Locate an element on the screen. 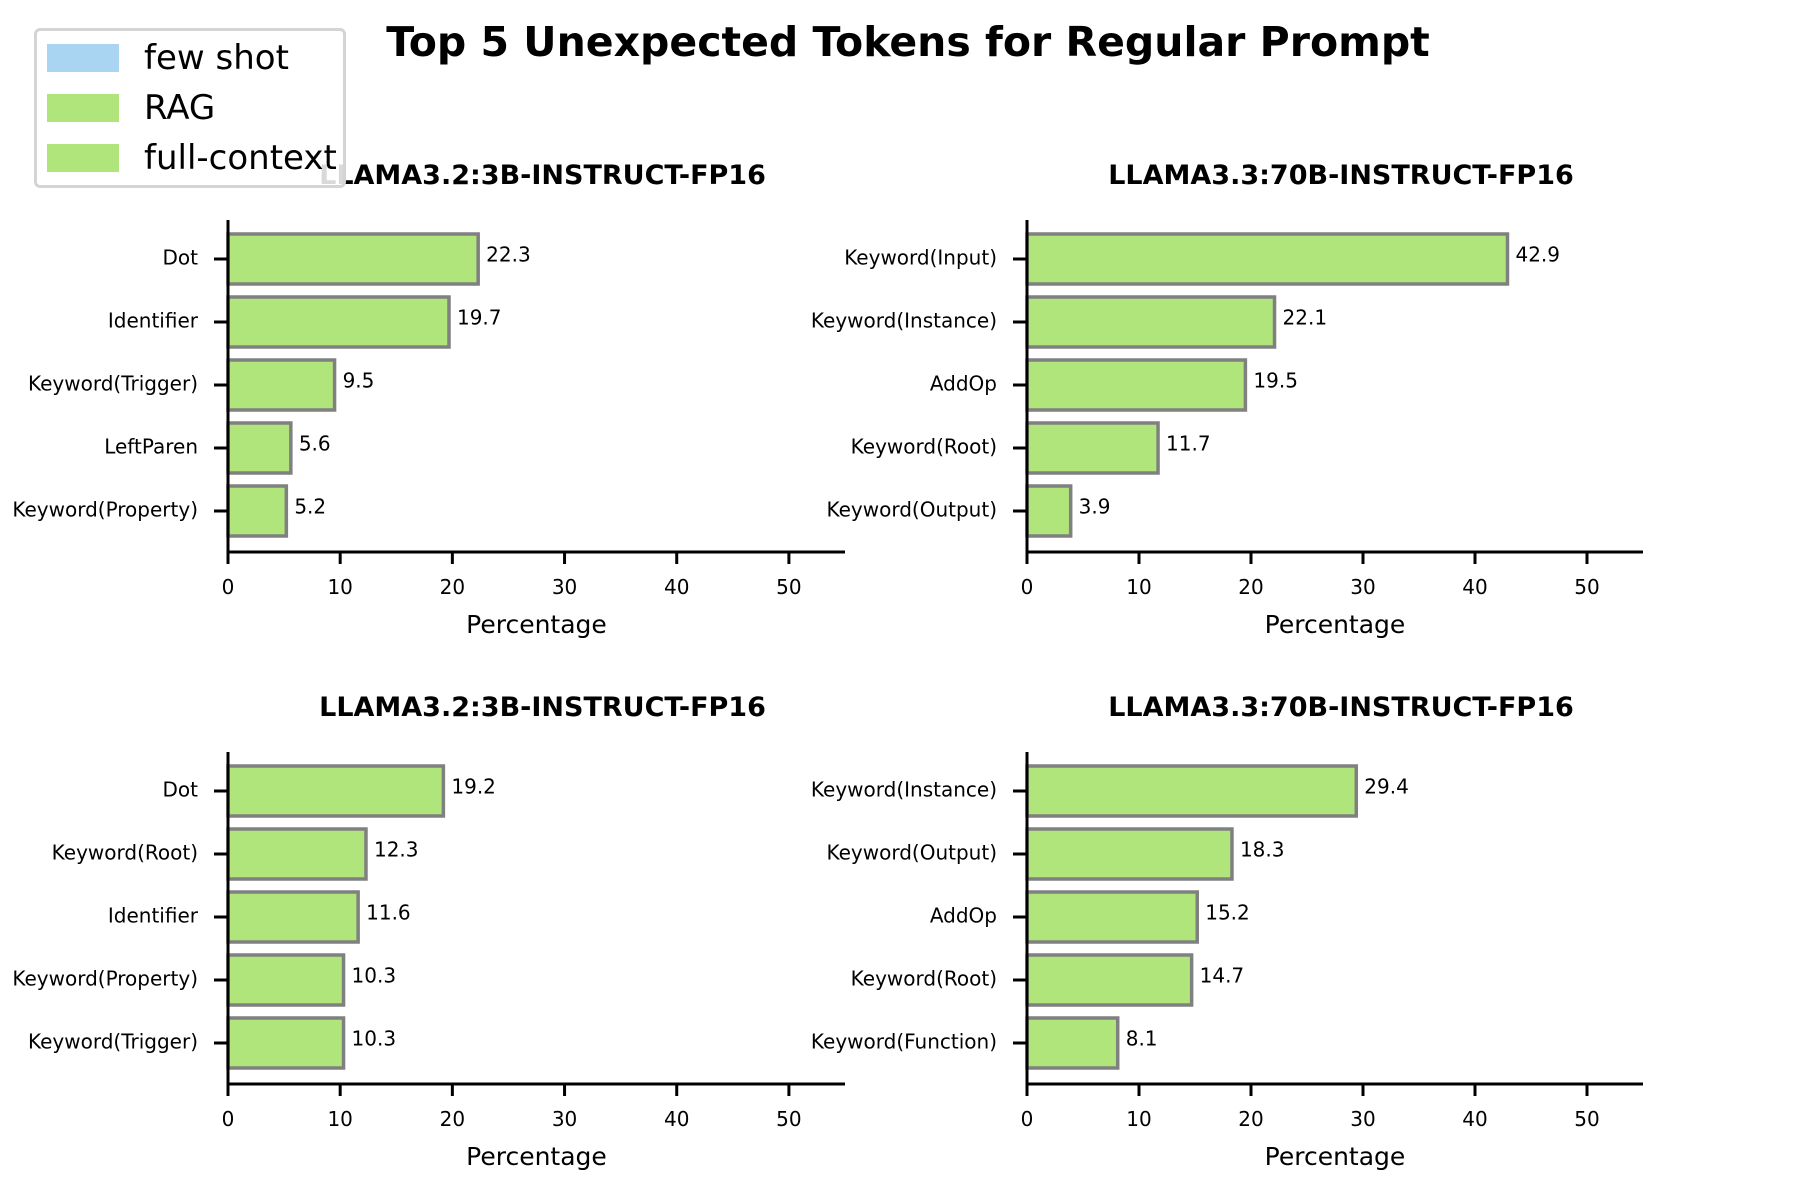 The width and height of the screenshot is (1800, 1200). legend-label-full-context: full-context is located at coordinates (240, 158).